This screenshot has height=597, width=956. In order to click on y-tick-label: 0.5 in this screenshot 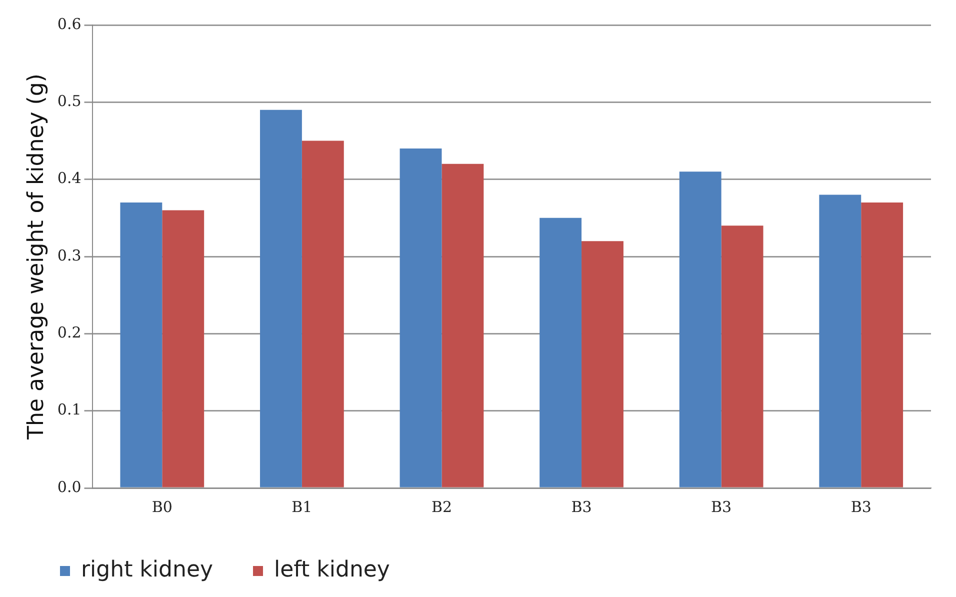, I will do `click(69, 101)`.